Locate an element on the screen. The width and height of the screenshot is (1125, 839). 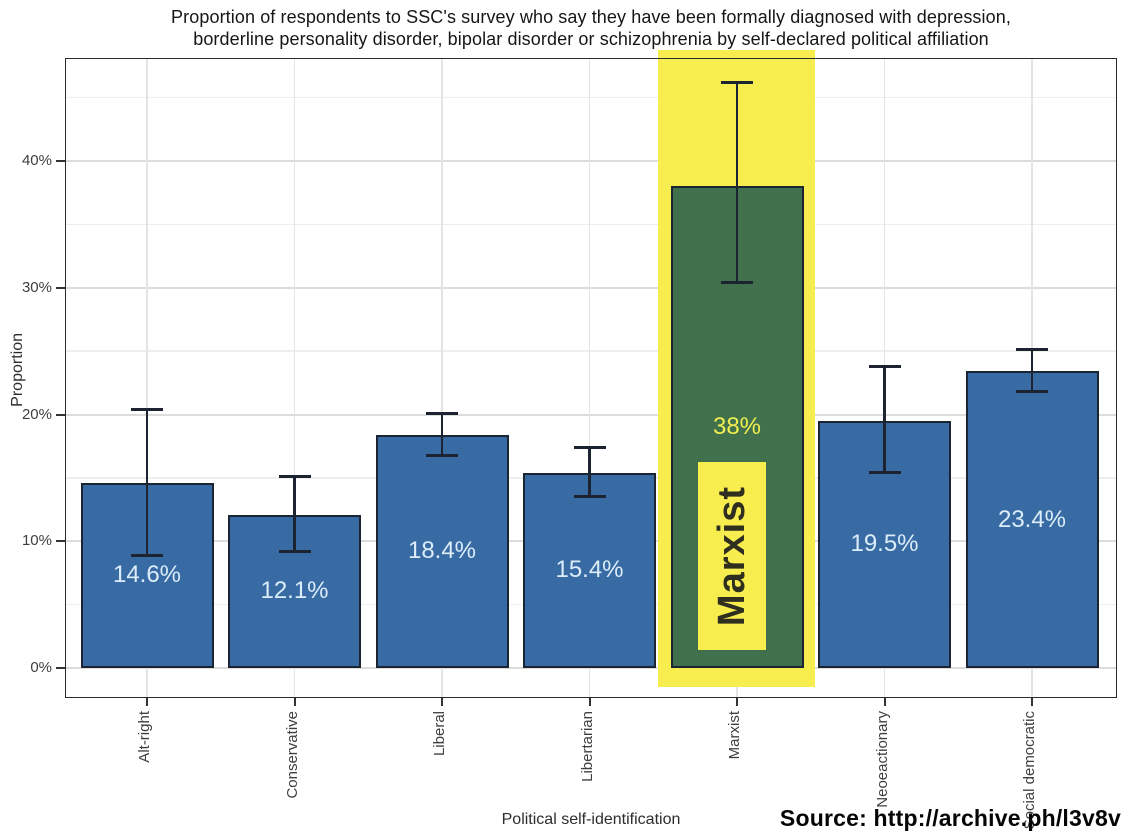
bar-value-label: 38% is located at coordinates (737, 427).